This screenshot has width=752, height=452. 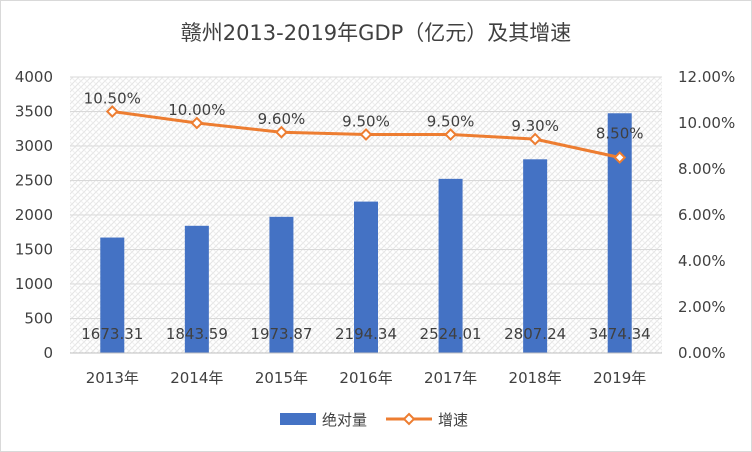 I want to click on bar-value-label: 2807.24, so click(x=535, y=334).